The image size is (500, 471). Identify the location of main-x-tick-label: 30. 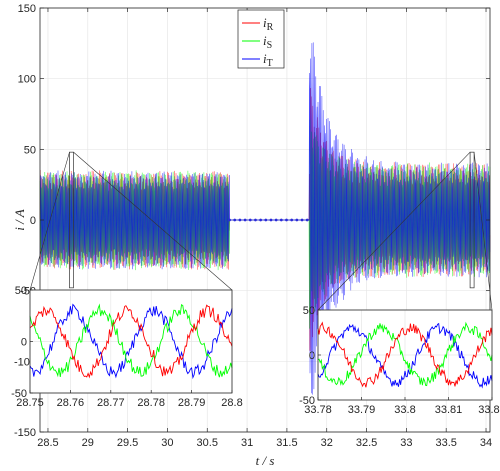
(167, 443).